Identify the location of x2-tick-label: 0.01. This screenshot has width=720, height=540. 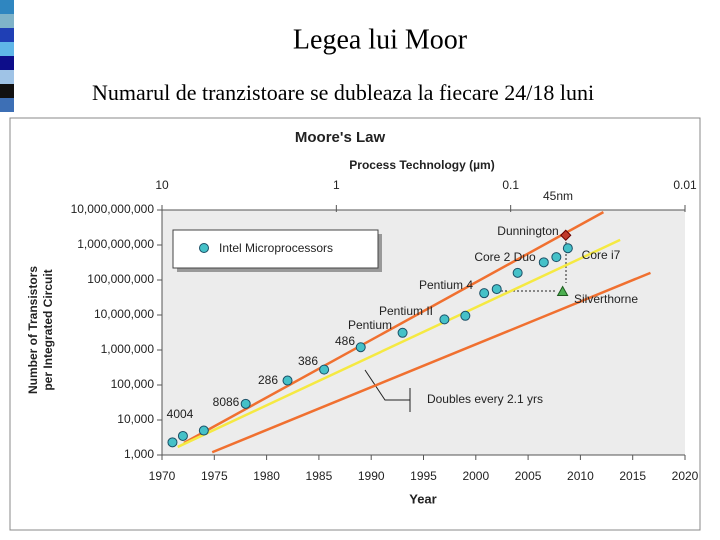
(685, 185).